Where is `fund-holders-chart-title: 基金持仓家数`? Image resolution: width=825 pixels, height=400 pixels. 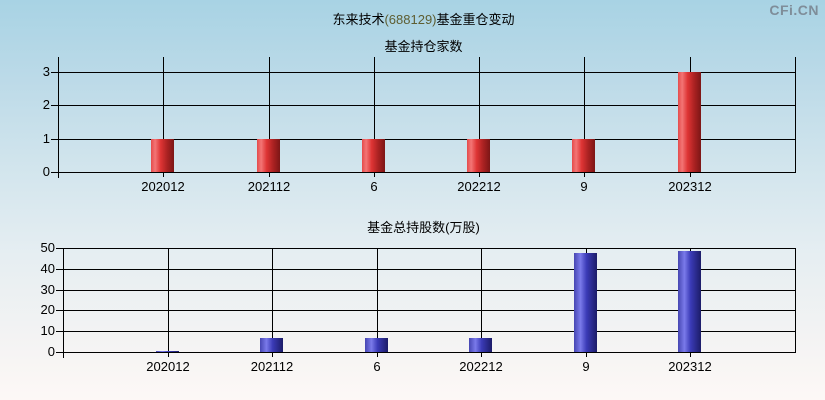 fund-holders-chart-title: 基金持仓家数 is located at coordinates (423, 46).